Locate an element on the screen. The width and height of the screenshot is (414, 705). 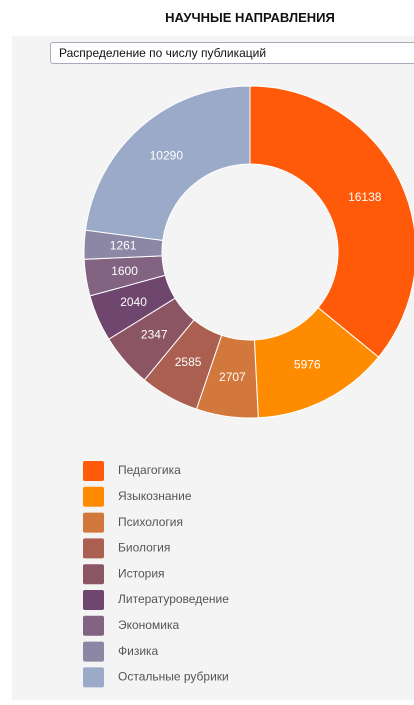
chart-title: НАУЧНЫЕ НАПРАВЛЕНИЯ is located at coordinates (250, 17).